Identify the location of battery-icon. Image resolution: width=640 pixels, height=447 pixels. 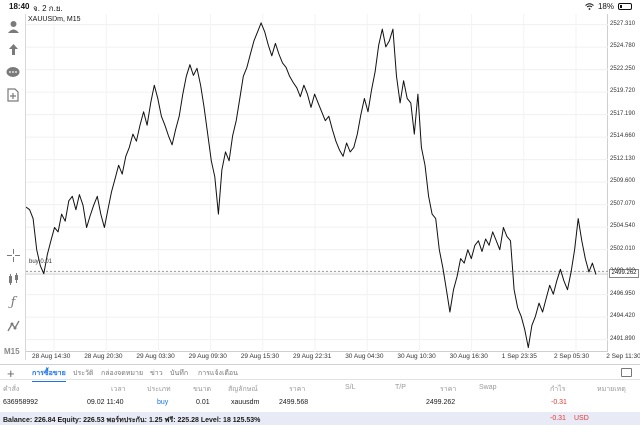
(625, 6).